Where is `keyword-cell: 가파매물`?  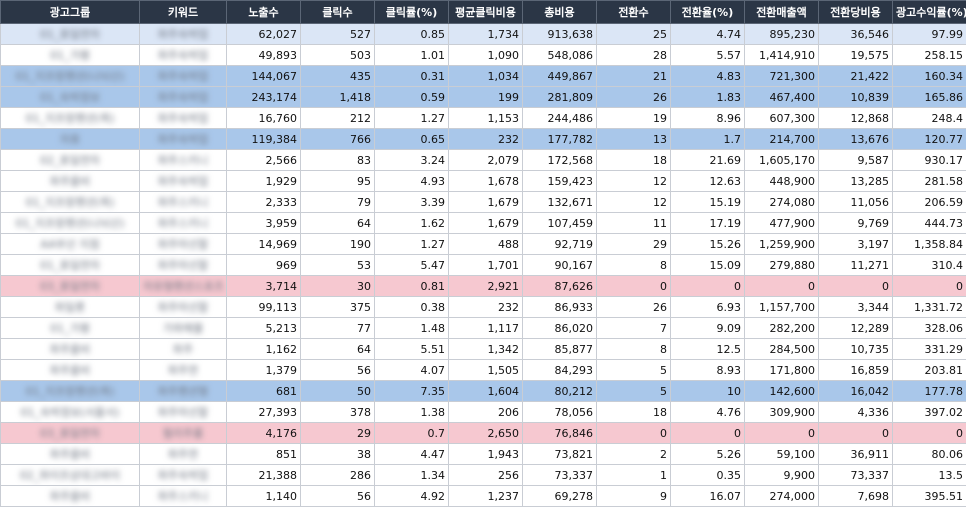
keyword-cell: 가파매물 is located at coordinates (183, 328).